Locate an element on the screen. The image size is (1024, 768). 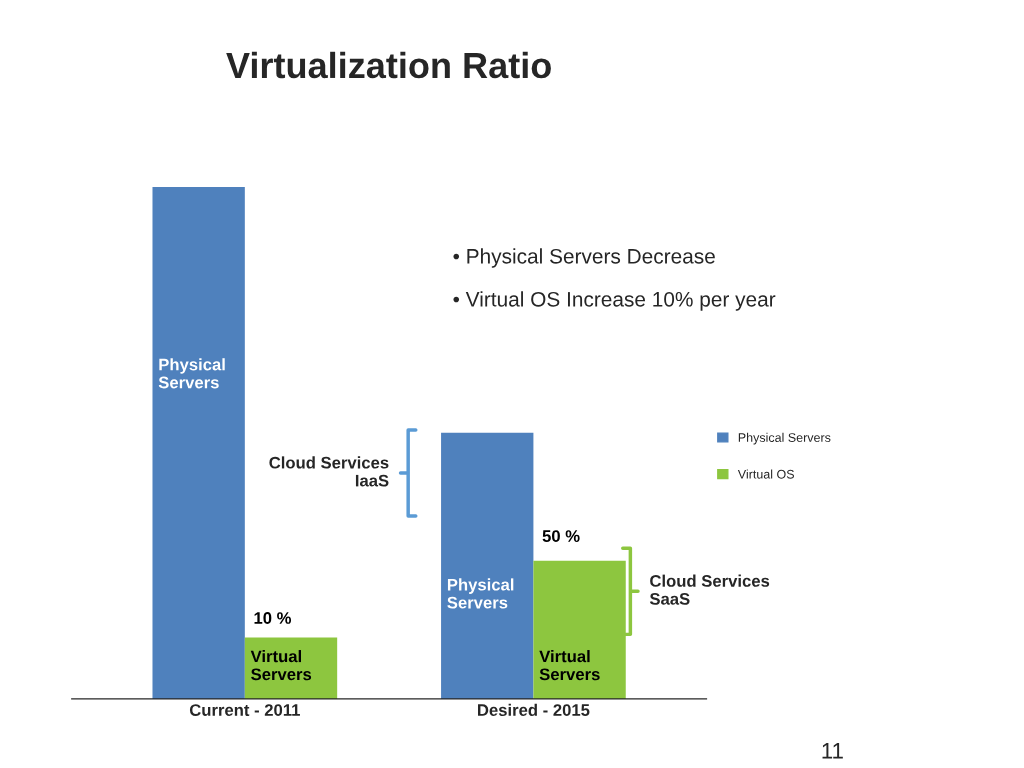
legend-label: Physical Servers is located at coordinates (784, 438).